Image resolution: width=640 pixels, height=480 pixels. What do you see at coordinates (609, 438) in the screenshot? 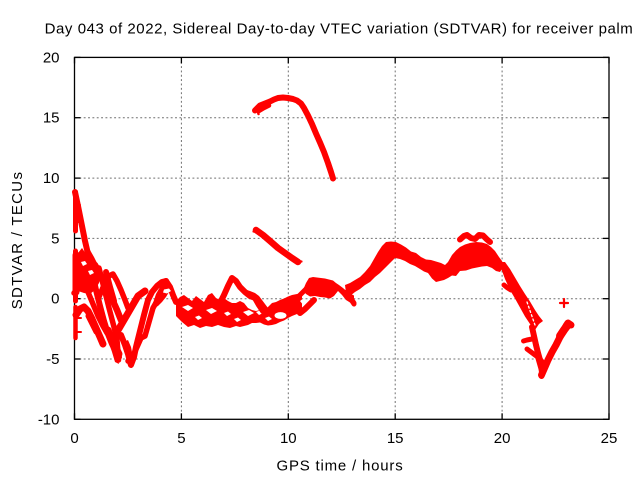
I see `svg-text: 25` at bounding box center [609, 438].